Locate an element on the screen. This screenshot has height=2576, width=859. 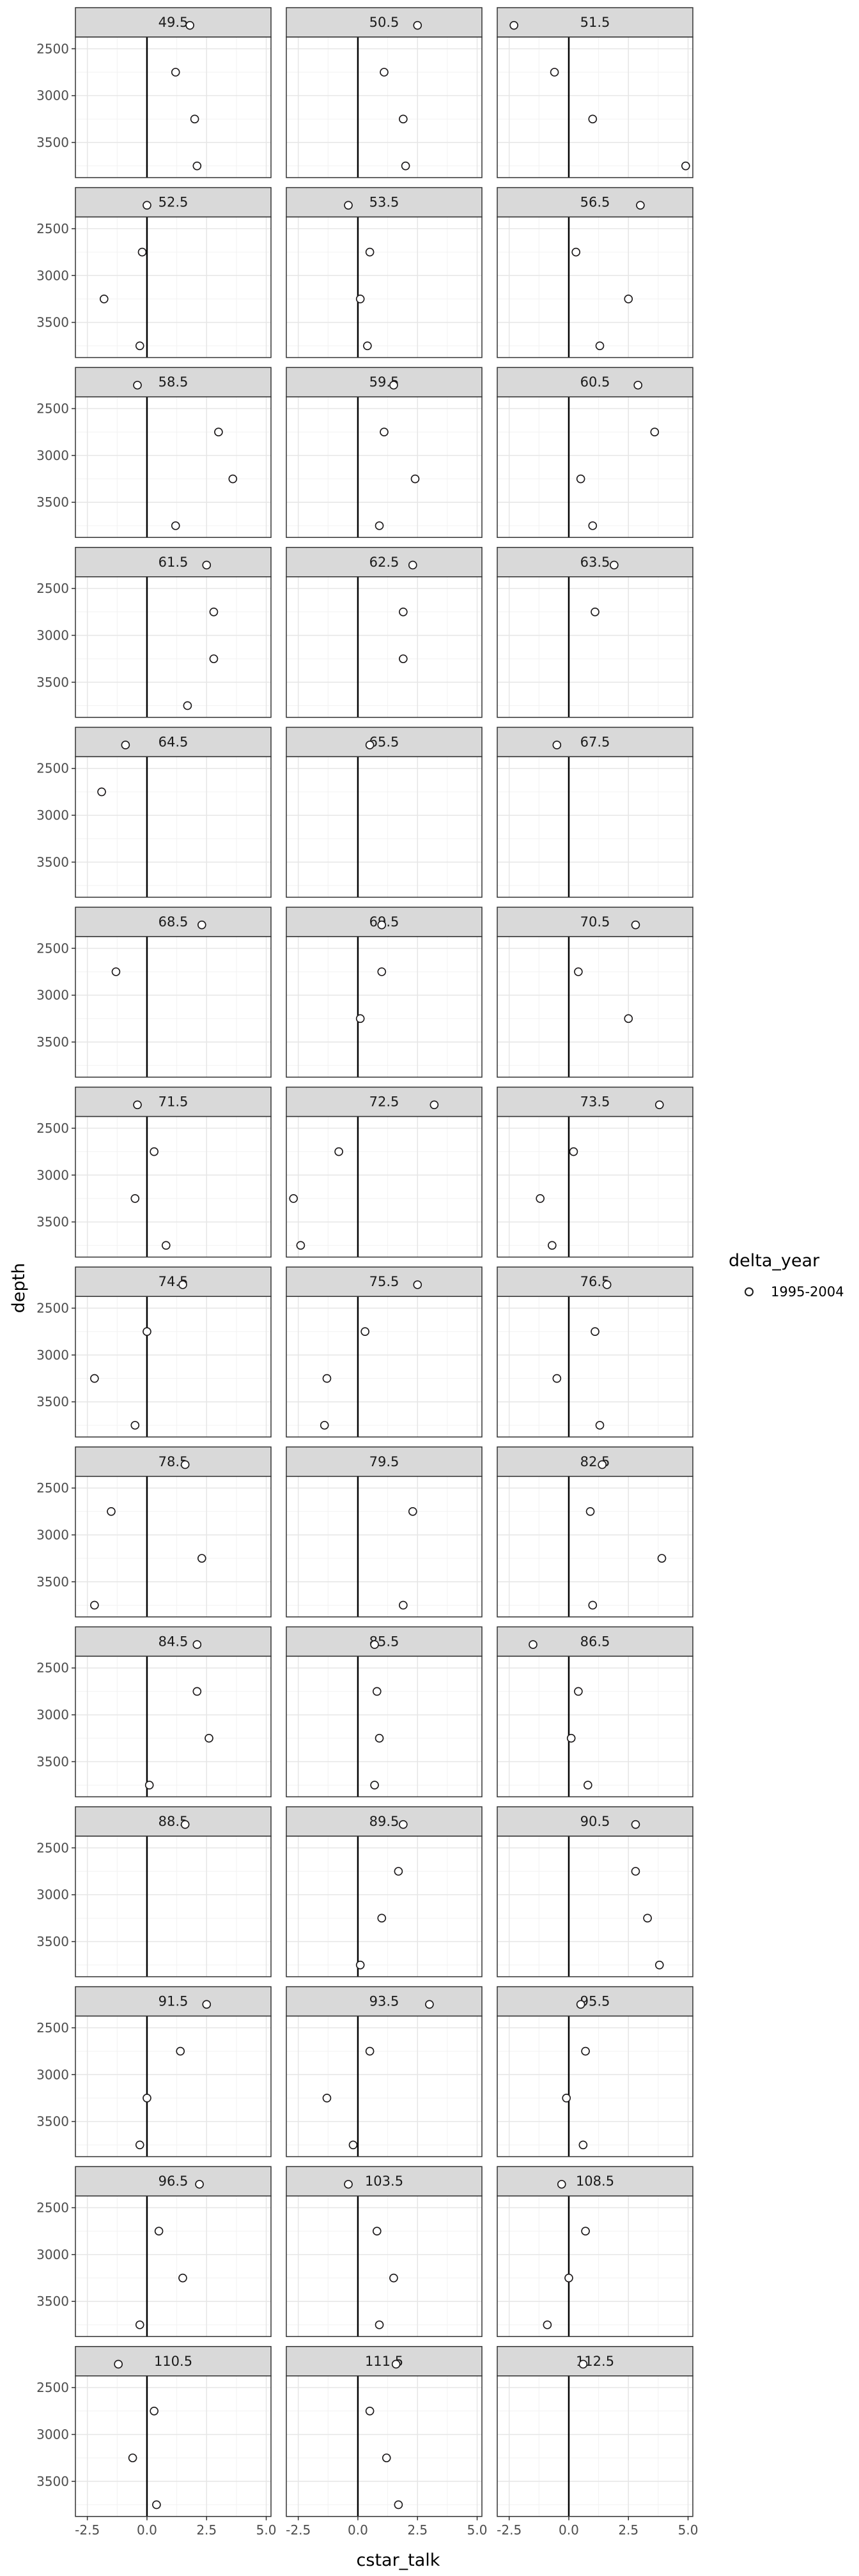
legend-title: delta_year is located at coordinates (774, 1261).